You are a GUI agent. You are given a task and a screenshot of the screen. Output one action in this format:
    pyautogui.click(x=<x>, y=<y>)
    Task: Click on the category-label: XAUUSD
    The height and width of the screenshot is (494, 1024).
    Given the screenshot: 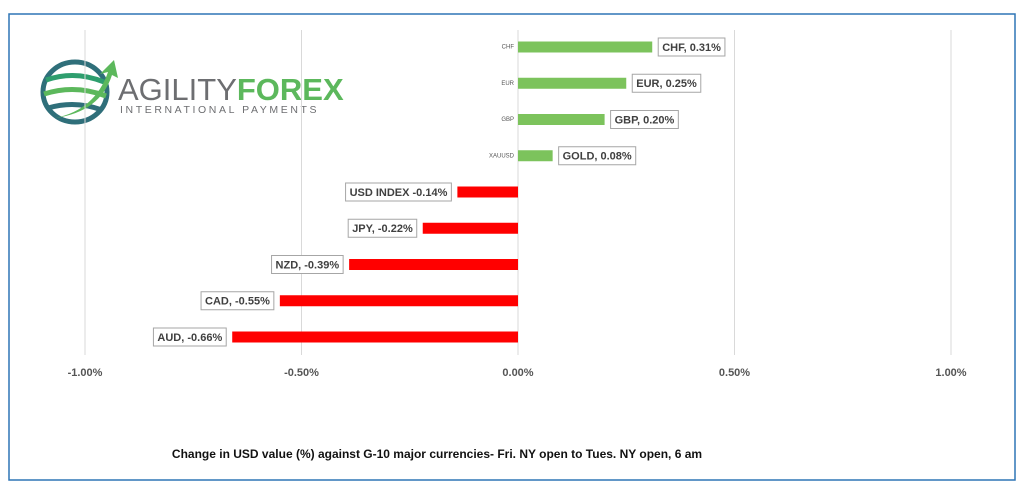 What is the action you would take?
    pyautogui.click(x=502, y=156)
    